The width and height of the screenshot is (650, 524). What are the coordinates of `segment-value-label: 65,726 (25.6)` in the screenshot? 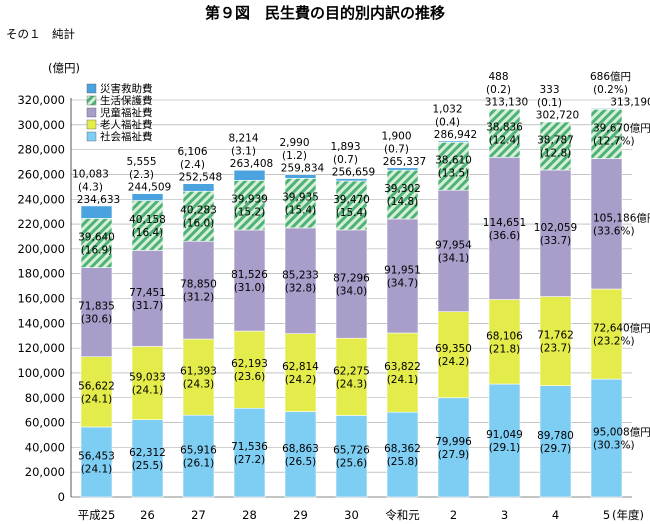 It's located at (351, 457).